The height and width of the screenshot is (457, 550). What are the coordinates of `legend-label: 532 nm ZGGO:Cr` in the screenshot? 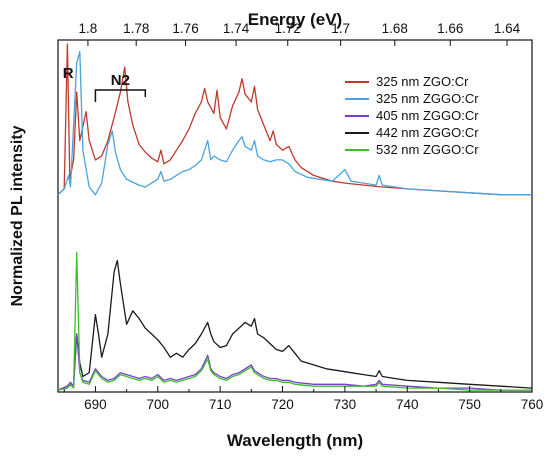 It's located at (427, 149).